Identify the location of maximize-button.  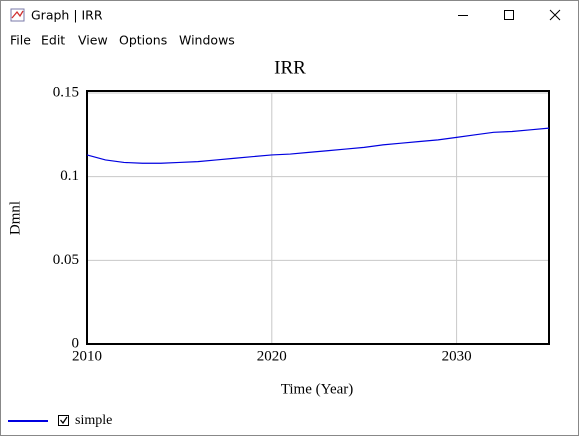
(509, 15).